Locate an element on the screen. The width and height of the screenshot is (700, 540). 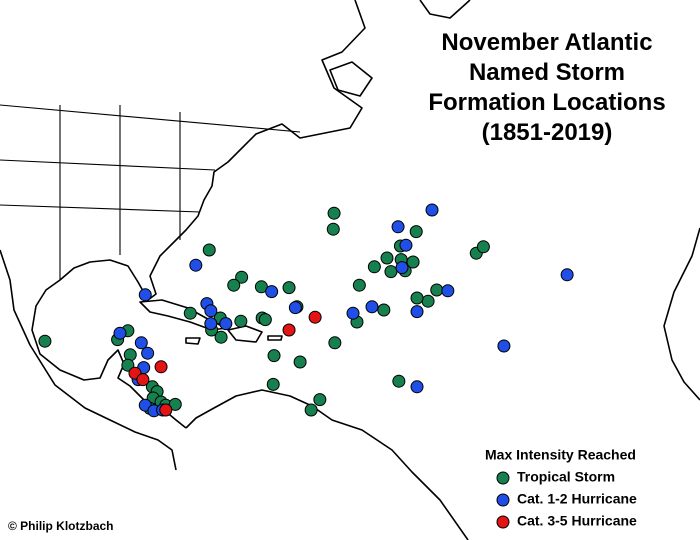
africa-coast is located at coordinates (681, 314).